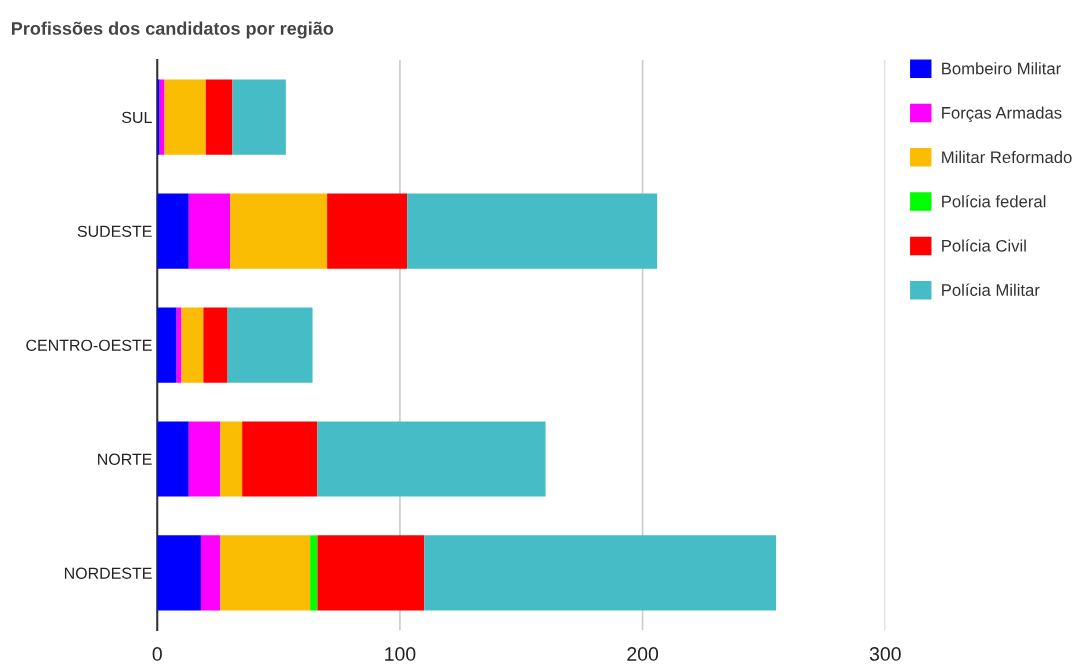 The height and width of the screenshot is (668, 1077). Describe the element at coordinates (114, 231) in the screenshot. I see `y-tick-label: SUDESTE` at that location.